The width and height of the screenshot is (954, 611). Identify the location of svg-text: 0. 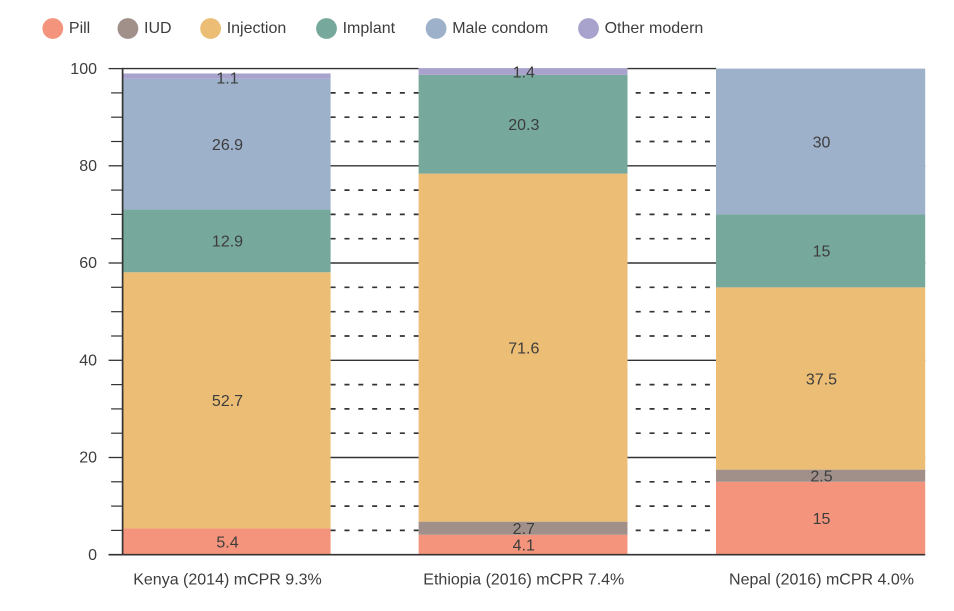
(92, 555).